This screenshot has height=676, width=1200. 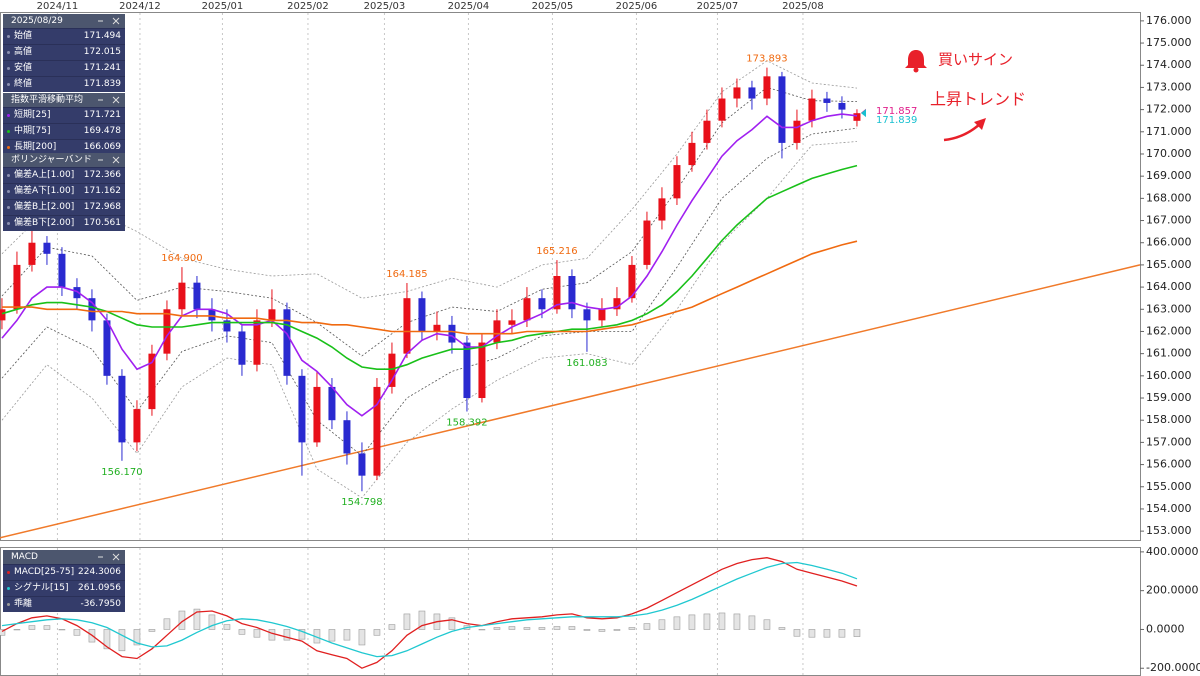 What do you see at coordinates (58, 6) in the screenshot?
I see `x-tick-label: 2024/11` at bounding box center [58, 6].